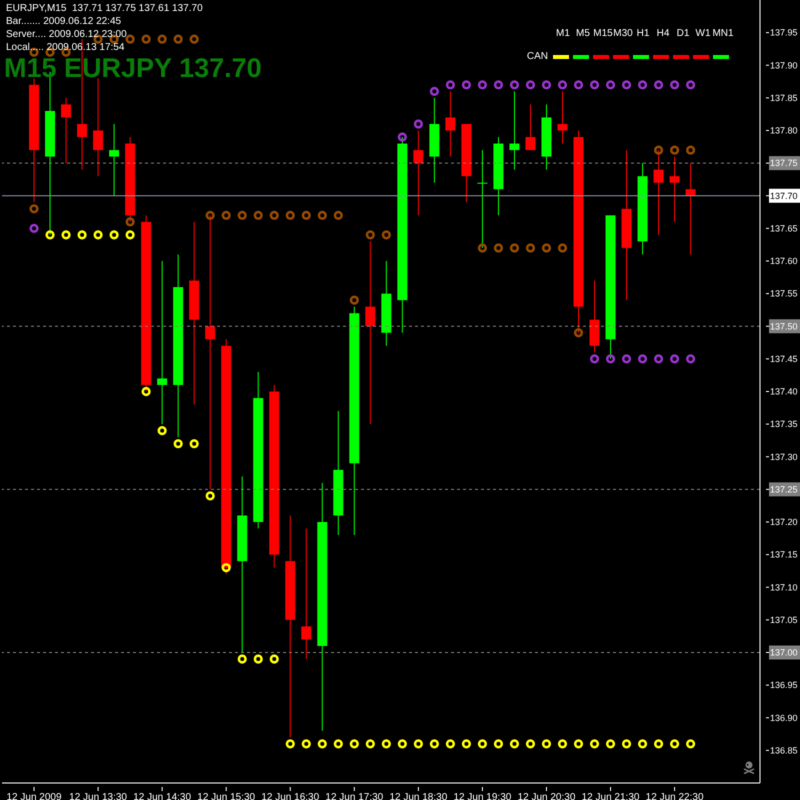 The height and width of the screenshot is (800, 800). What do you see at coordinates (784, 391) in the screenshot?
I see `y-tick-label: 137.40` at bounding box center [784, 391].